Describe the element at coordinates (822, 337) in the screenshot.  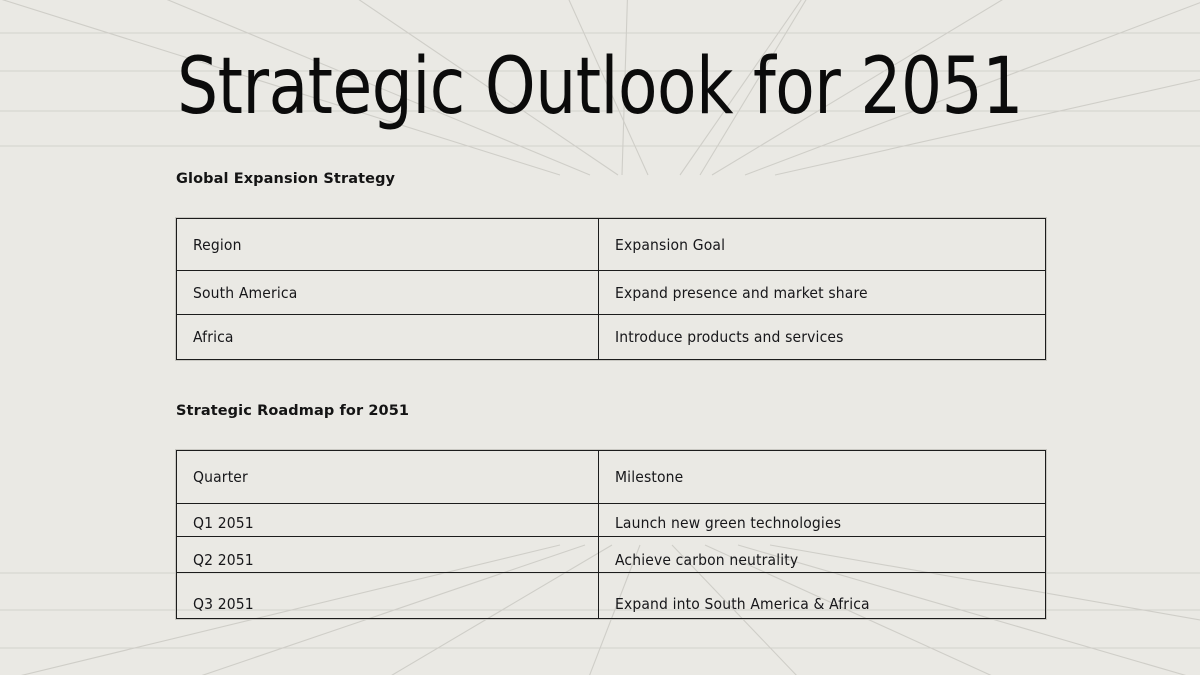
I see `cell-goal: Introduce products and services` at that location.